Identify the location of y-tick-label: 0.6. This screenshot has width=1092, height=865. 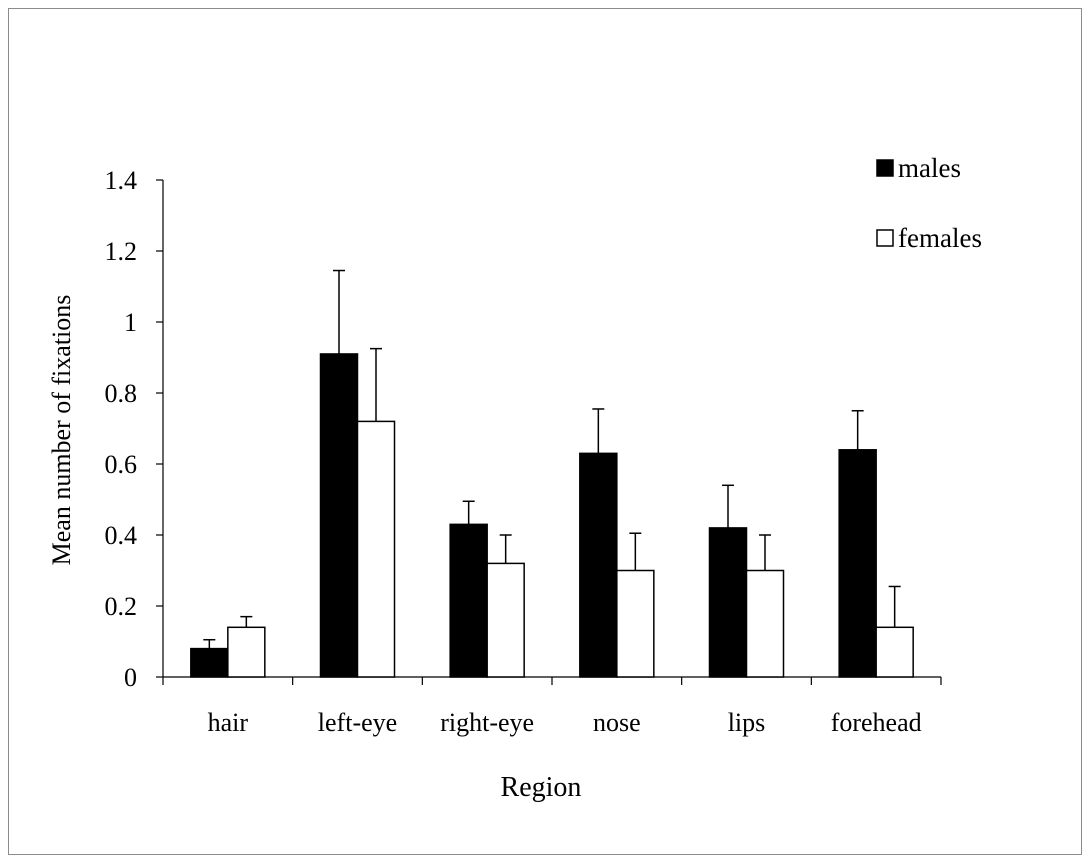
(121, 464).